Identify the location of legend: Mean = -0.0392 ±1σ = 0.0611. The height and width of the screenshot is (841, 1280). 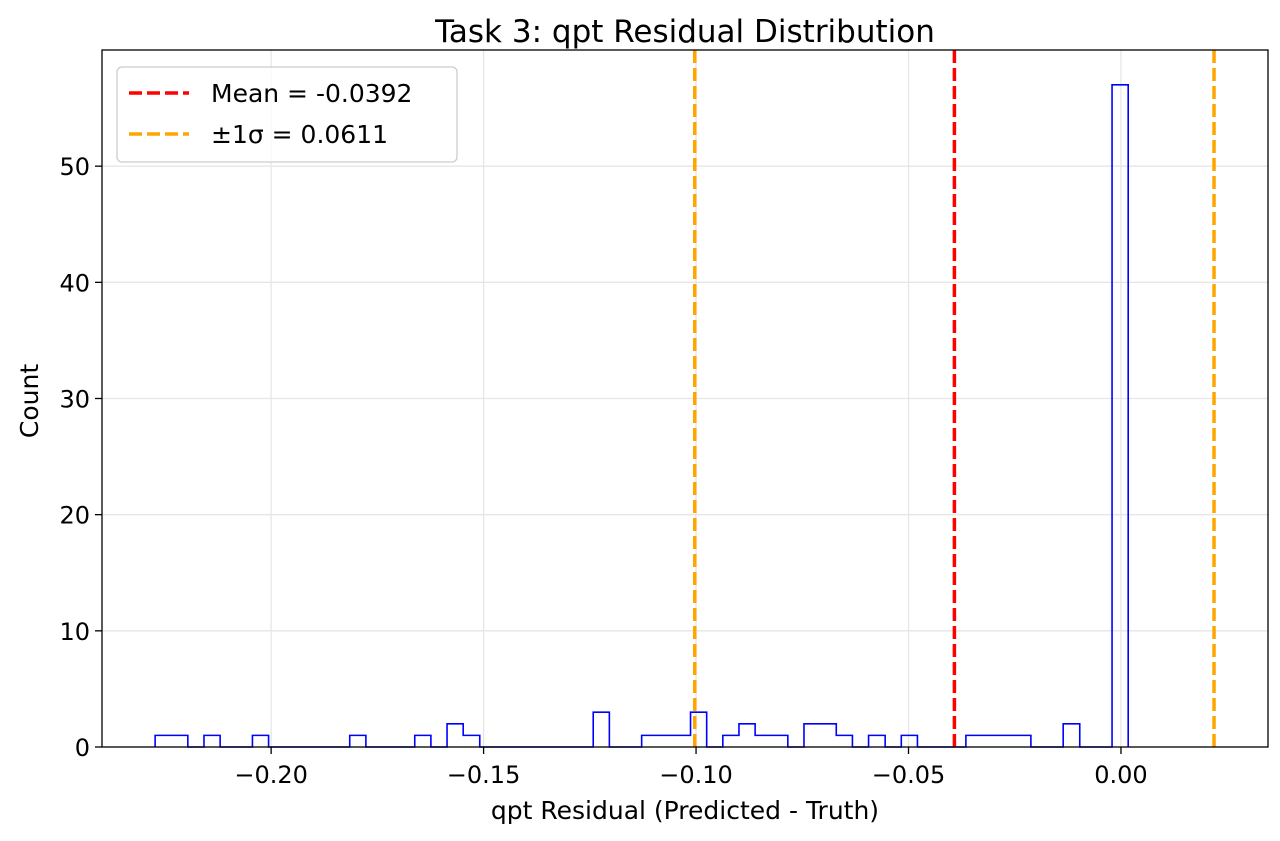
(287, 114).